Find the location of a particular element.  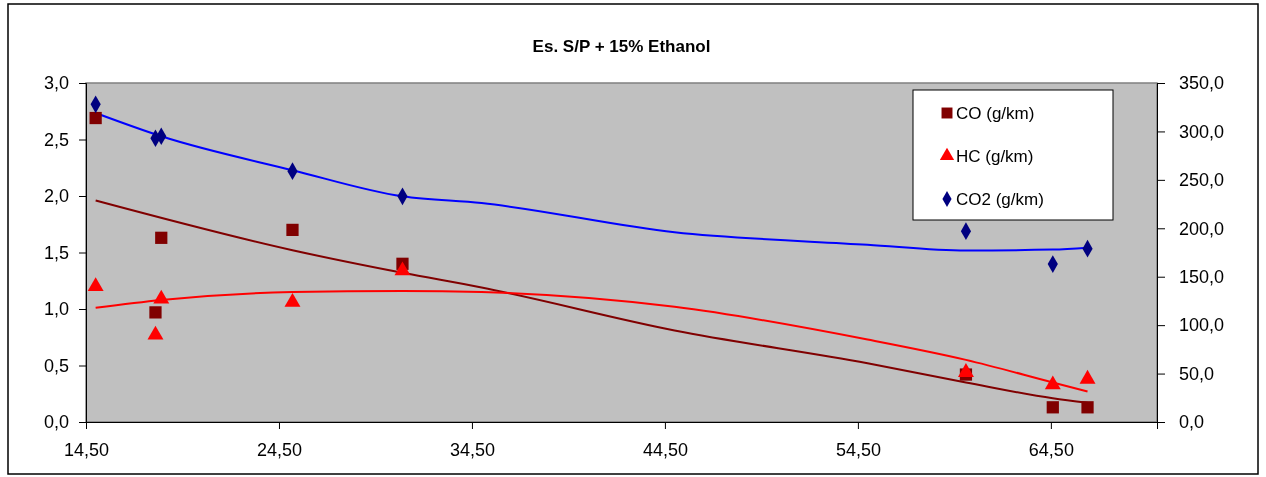

y-tick-label: 1,0 is located at coordinates (56, 309).